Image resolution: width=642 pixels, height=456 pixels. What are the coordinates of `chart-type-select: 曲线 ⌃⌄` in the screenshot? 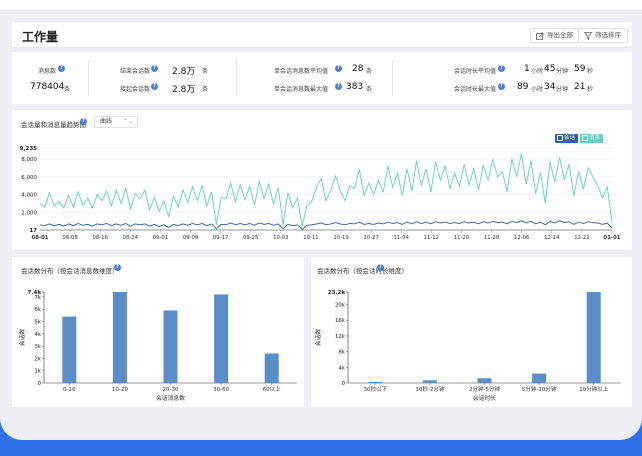 It's located at (116, 122).